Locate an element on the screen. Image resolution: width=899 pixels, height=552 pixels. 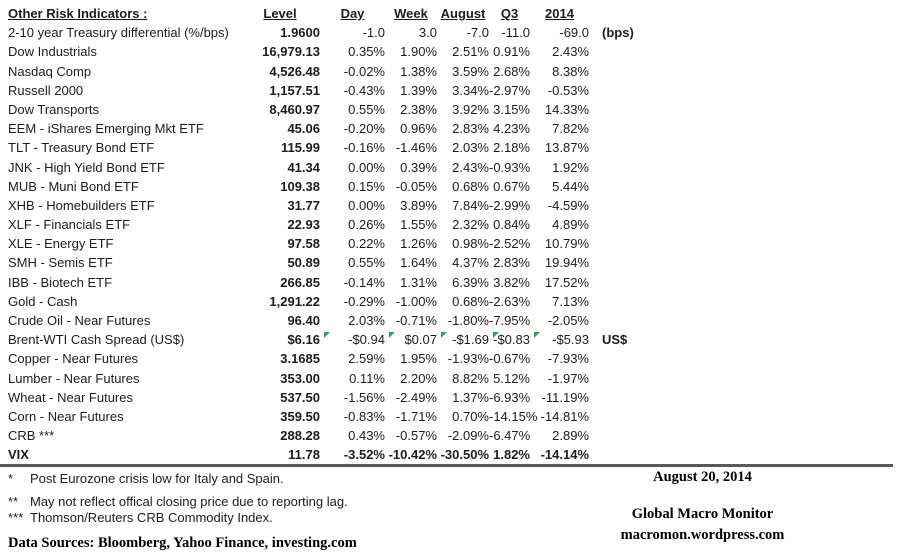
cell-2014: -$5.93 is located at coordinates (559, 339).